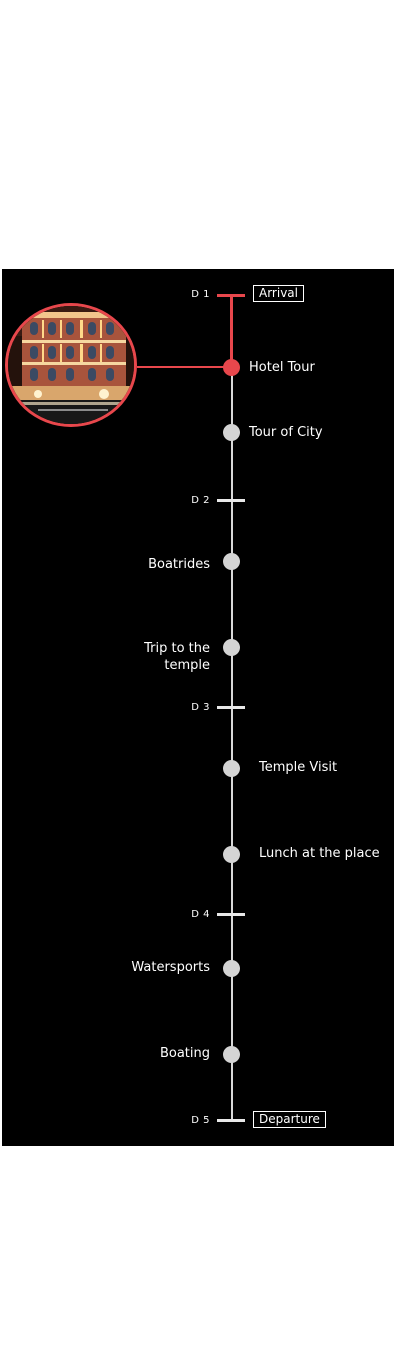 The height and width of the screenshot is (1371, 400). What do you see at coordinates (231, 768) in the screenshot?
I see `event-dot-temple-visit` at bounding box center [231, 768].